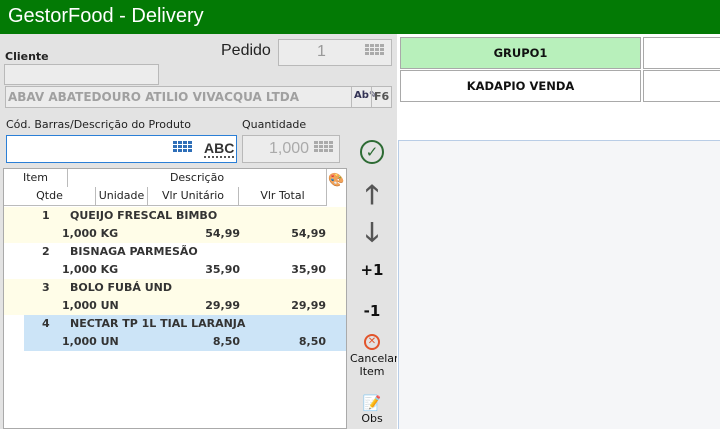 The width and height of the screenshot is (720, 429). I want to click on cancel-item-button: ✕ Cancelar Item, so click(374, 356).